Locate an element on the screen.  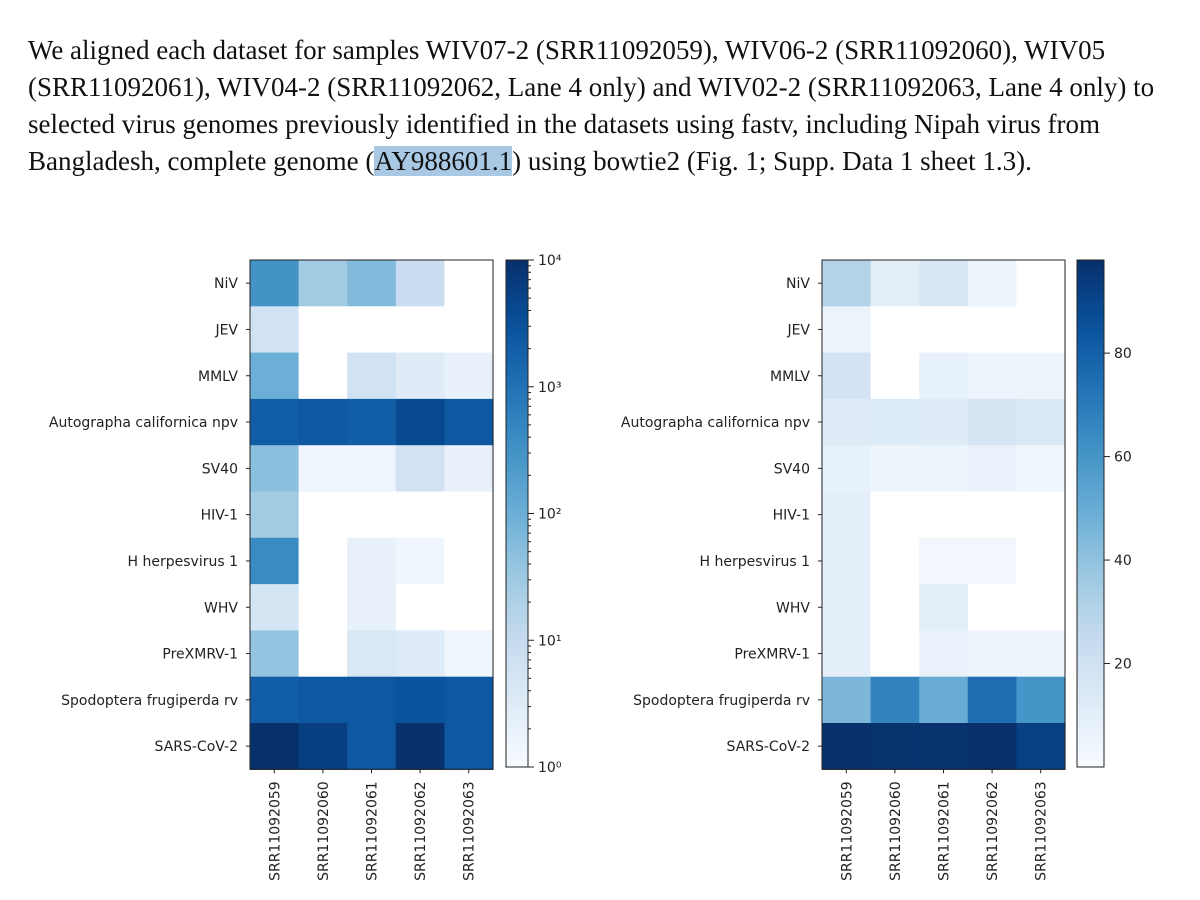
colorbar-tick-label: 10² is located at coordinates (549, 515).